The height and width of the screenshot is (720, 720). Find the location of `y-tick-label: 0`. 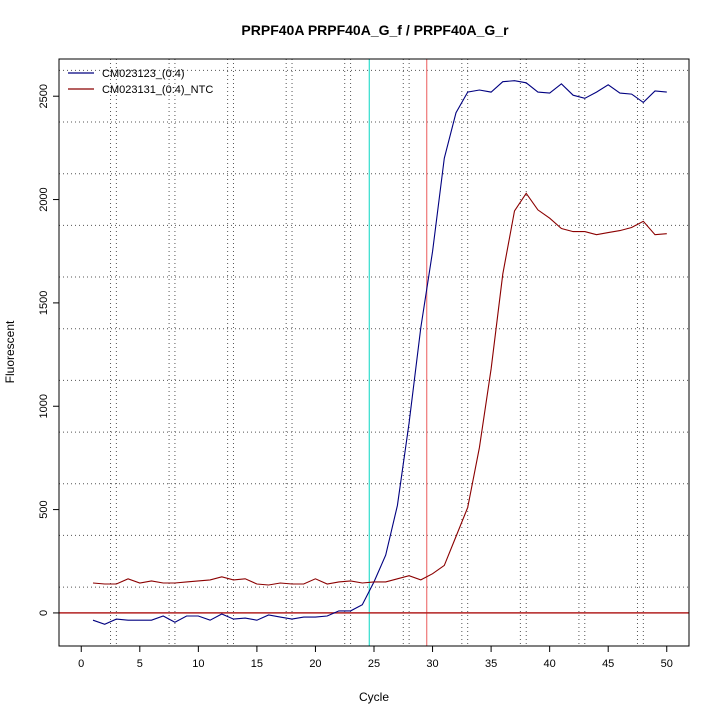

y-tick-label: 0 is located at coordinates (44, 613).